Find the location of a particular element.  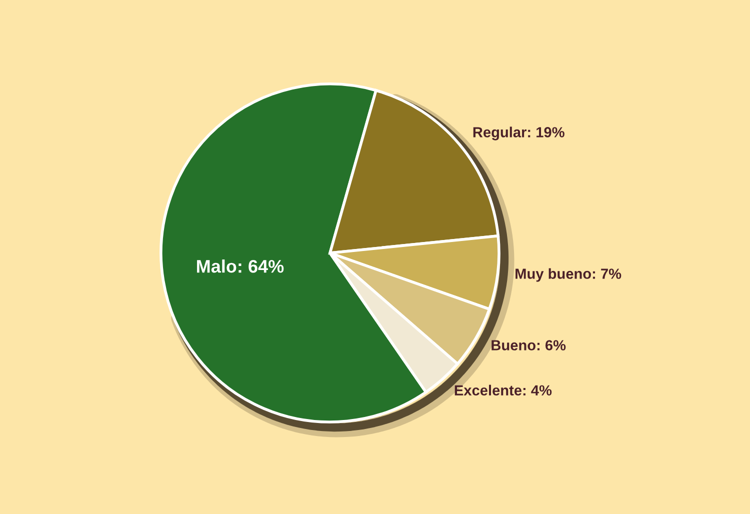

slice-label: Bueno: 6% is located at coordinates (529, 345).